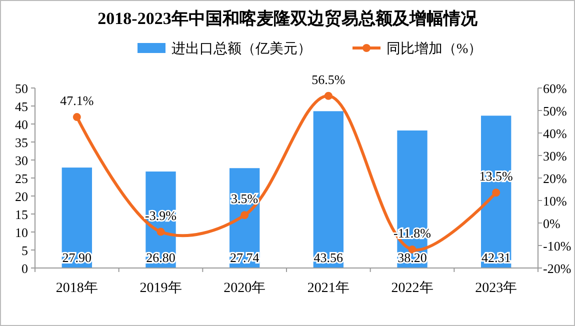 The width and height of the screenshot is (575, 326). What do you see at coordinates (21, 142) in the screenshot?
I see `y-tick-label: 35` at bounding box center [21, 142].